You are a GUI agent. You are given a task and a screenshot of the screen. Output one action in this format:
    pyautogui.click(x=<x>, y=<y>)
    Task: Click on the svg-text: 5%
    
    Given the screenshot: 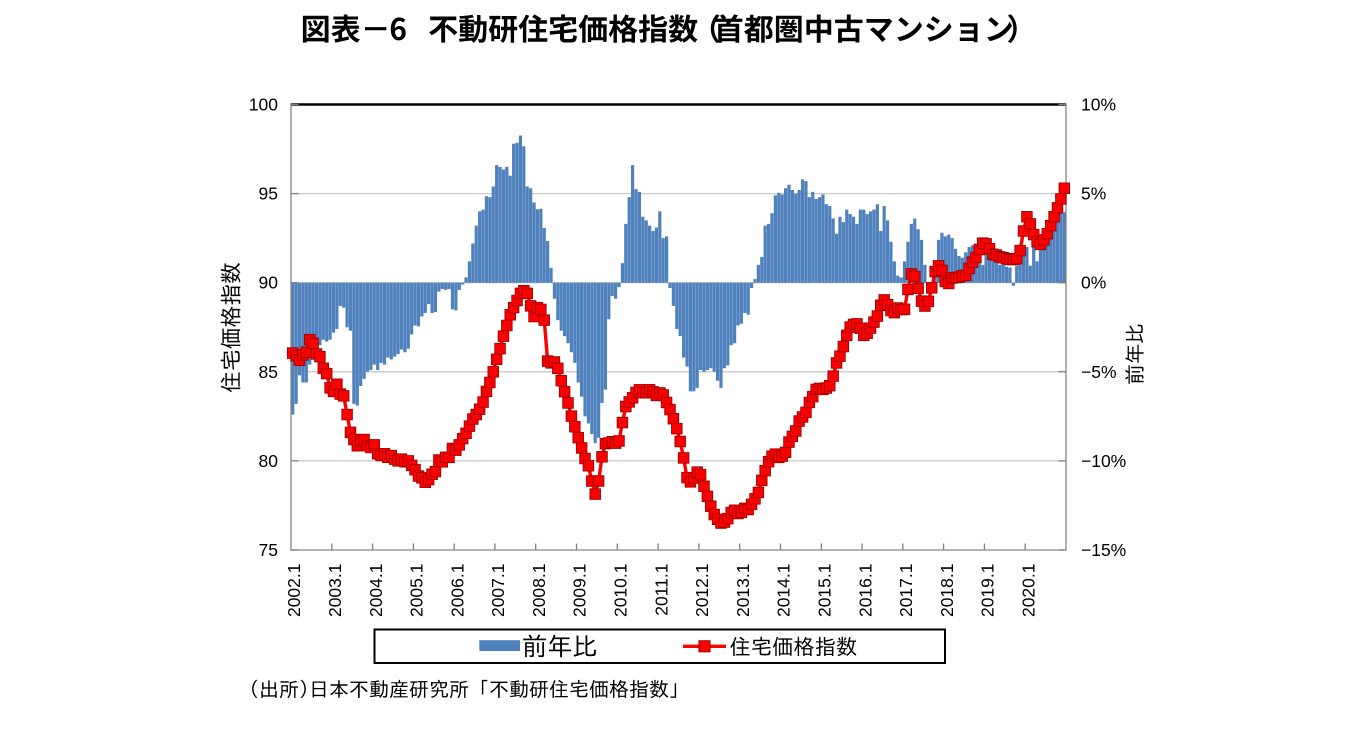 What is the action you would take?
    pyautogui.click(x=1093, y=194)
    